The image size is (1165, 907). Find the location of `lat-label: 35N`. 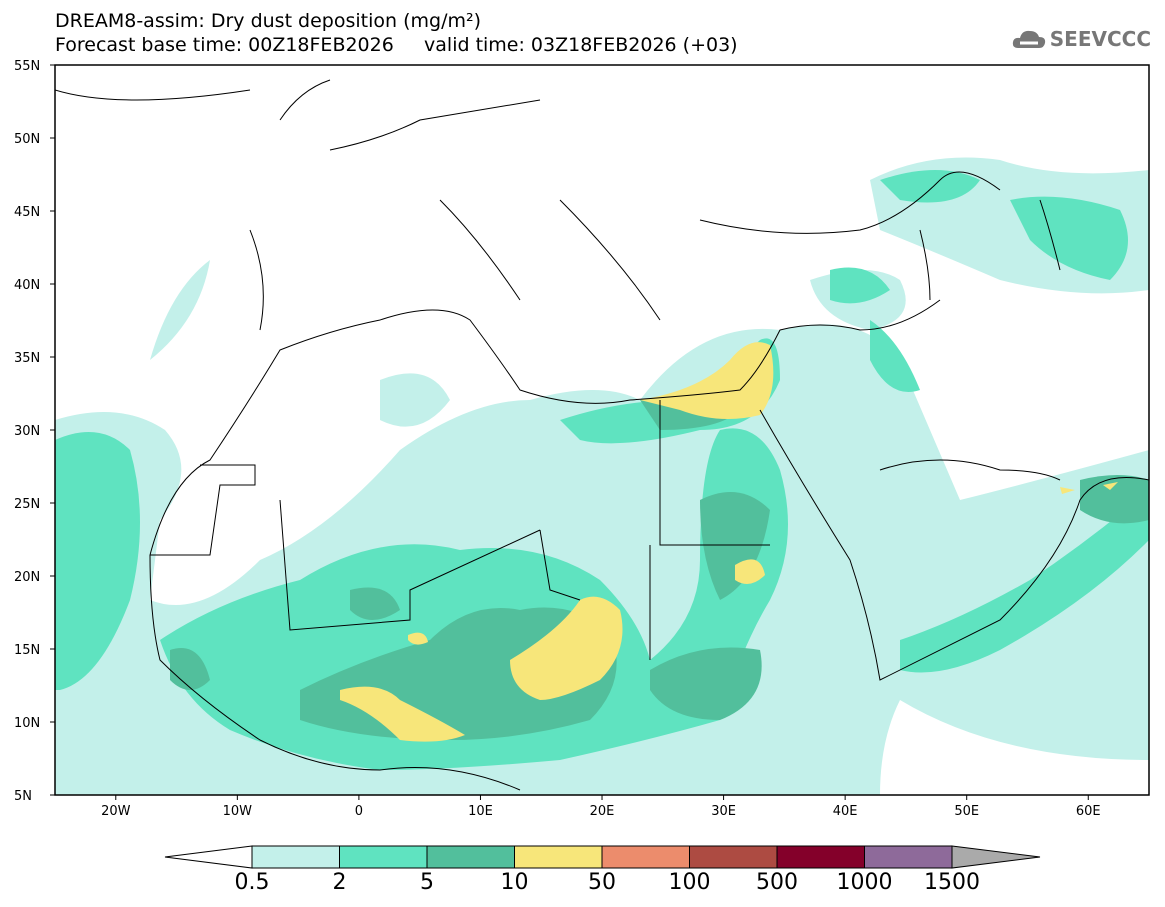

lat-label: 35N is located at coordinates (27, 358).